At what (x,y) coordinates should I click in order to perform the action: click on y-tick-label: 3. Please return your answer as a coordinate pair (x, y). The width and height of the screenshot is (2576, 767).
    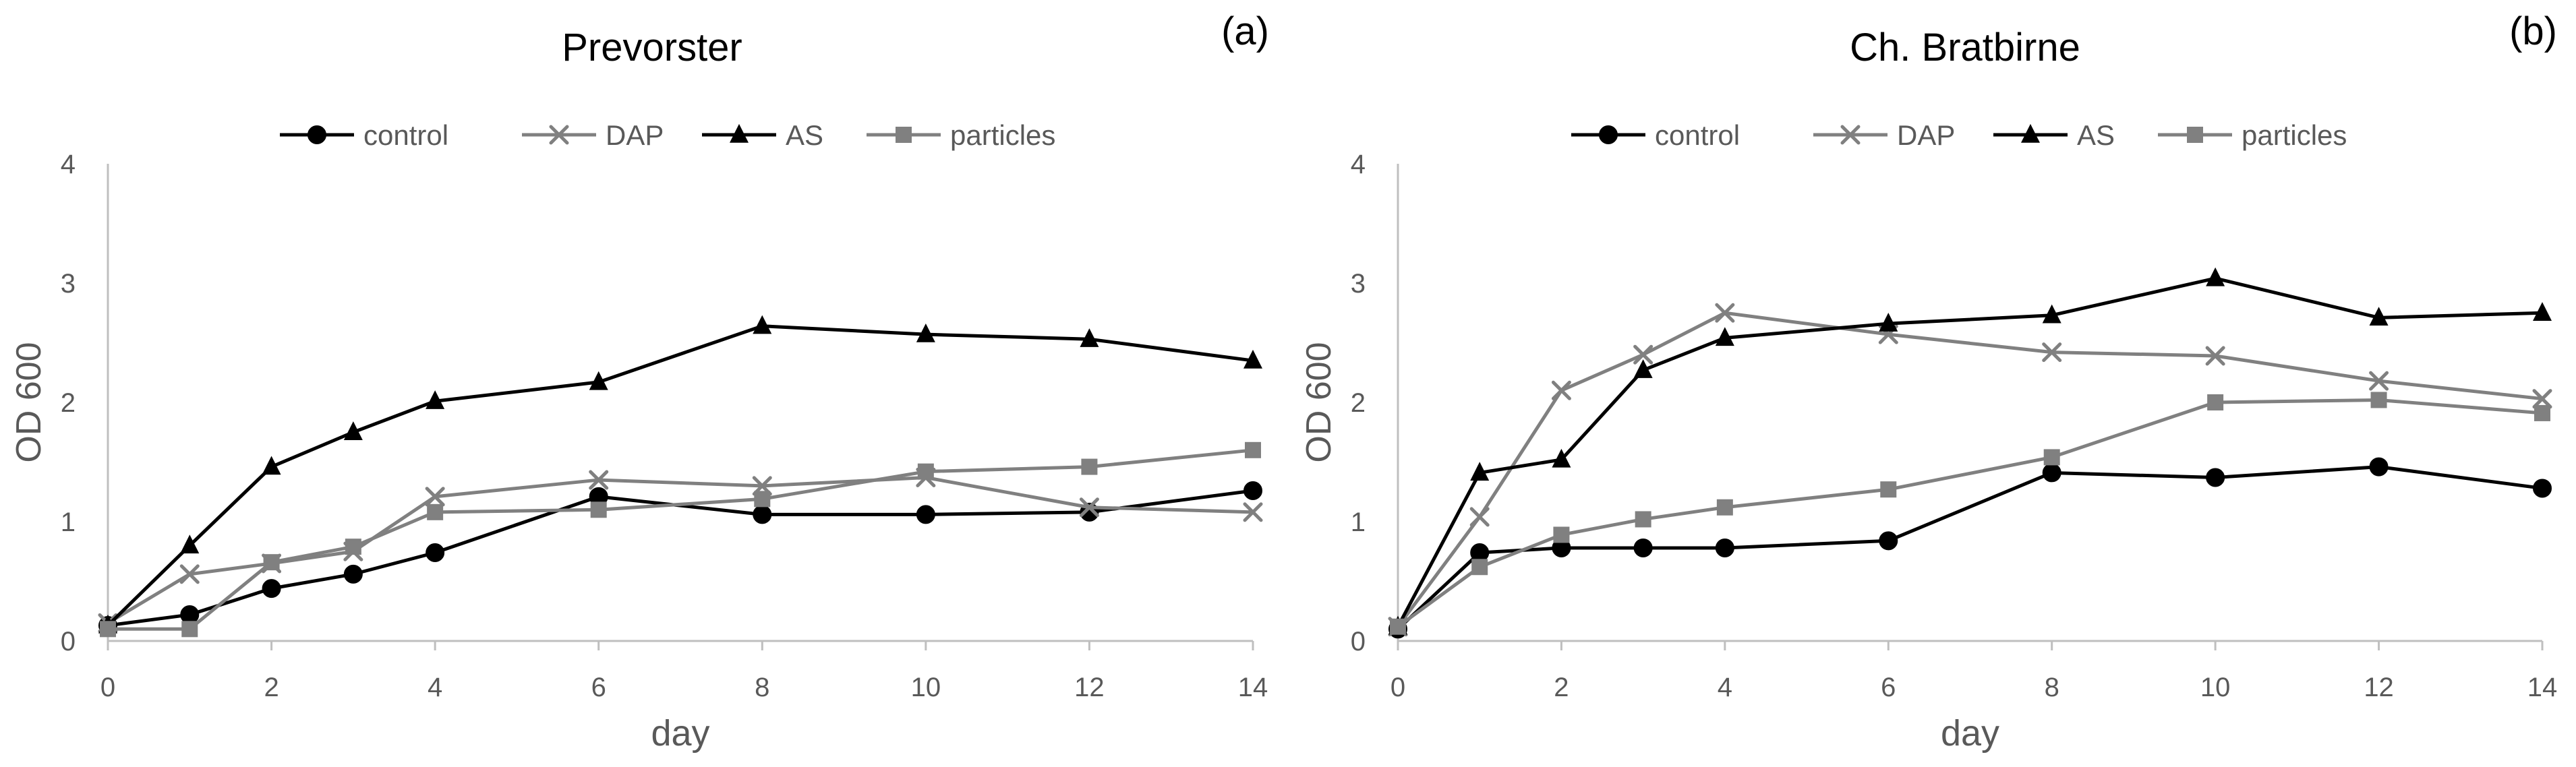
    Looking at the image, I should click on (1359, 284).